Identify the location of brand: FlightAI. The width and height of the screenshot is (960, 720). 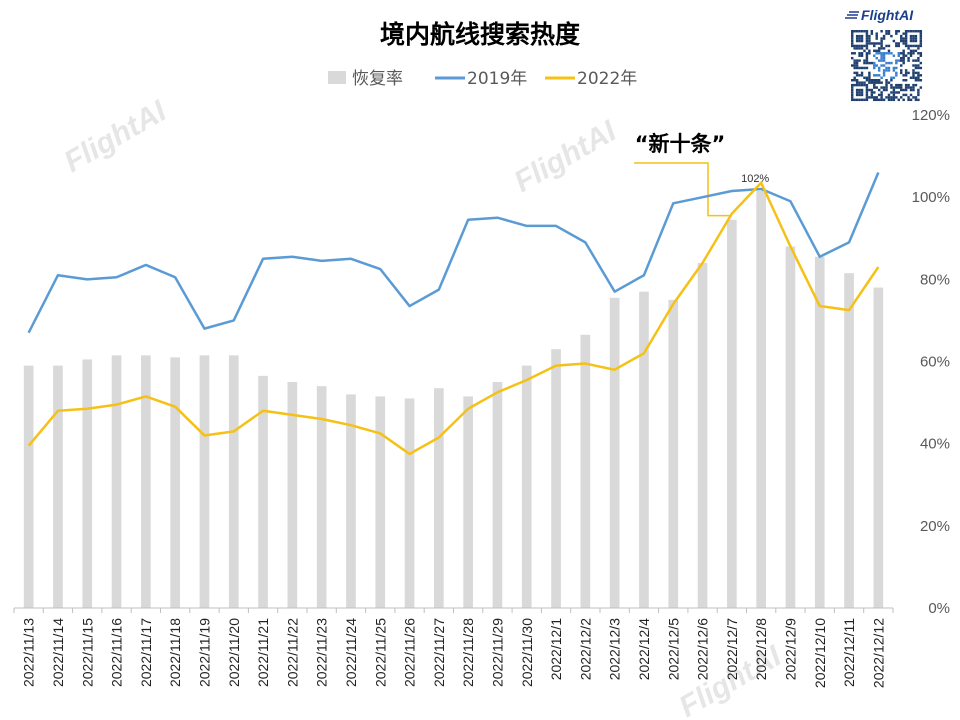
(884, 55).